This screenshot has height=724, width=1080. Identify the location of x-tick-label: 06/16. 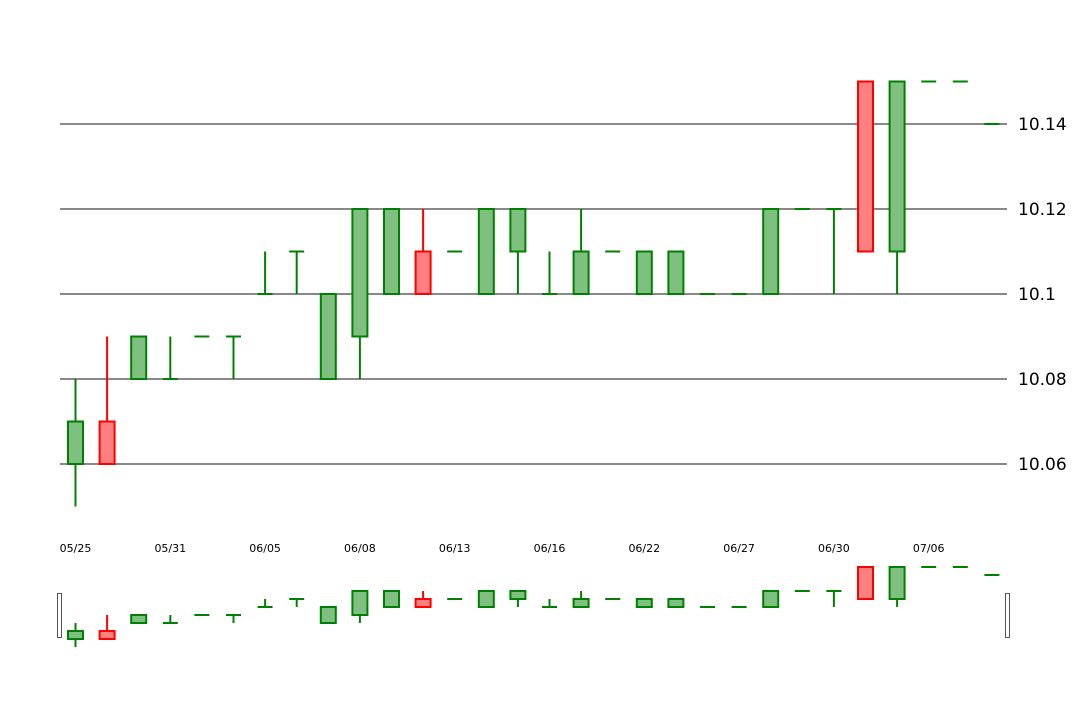
(550, 548).